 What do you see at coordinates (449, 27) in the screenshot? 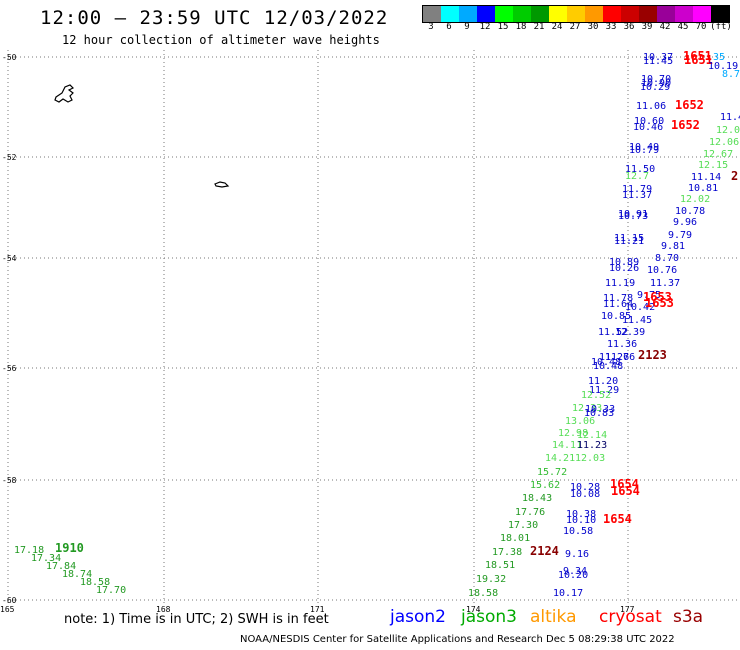
I see `colorbar-label: 6` at bounding box center [449, 27].